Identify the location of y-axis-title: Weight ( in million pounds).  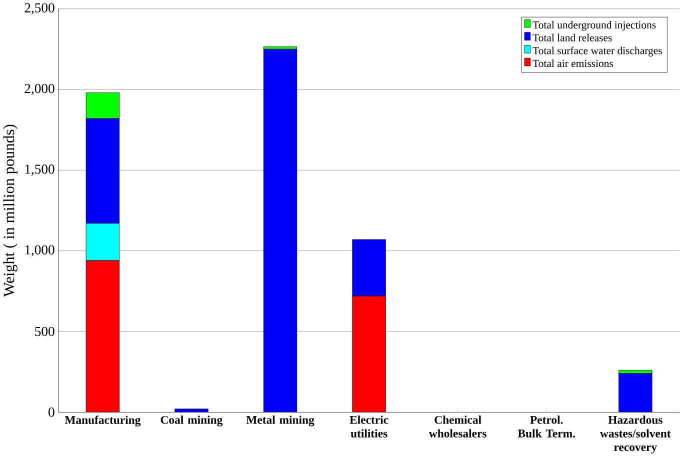
(10, 211).